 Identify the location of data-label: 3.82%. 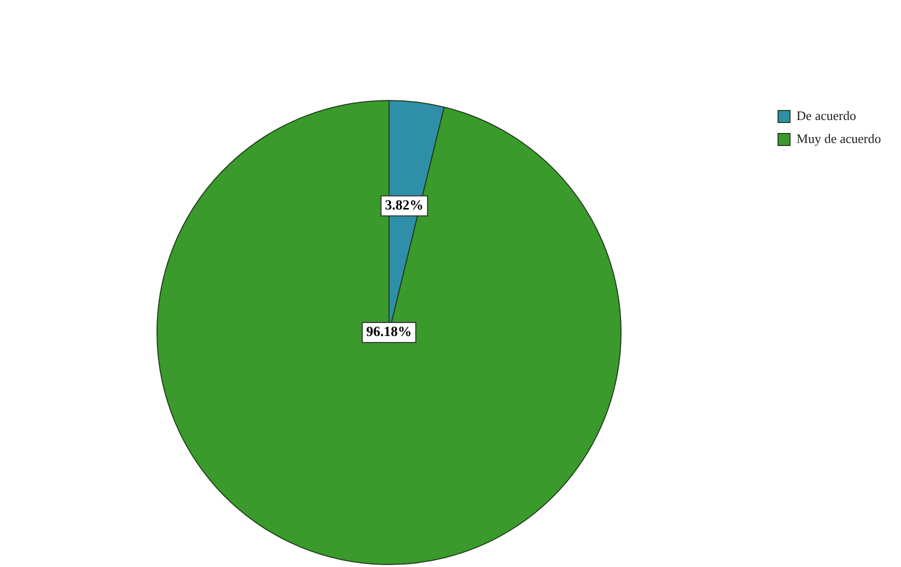
(404, 206).